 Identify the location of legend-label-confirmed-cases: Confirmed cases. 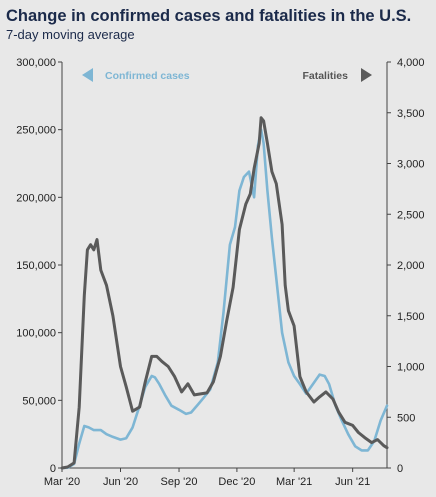
(147, 76).